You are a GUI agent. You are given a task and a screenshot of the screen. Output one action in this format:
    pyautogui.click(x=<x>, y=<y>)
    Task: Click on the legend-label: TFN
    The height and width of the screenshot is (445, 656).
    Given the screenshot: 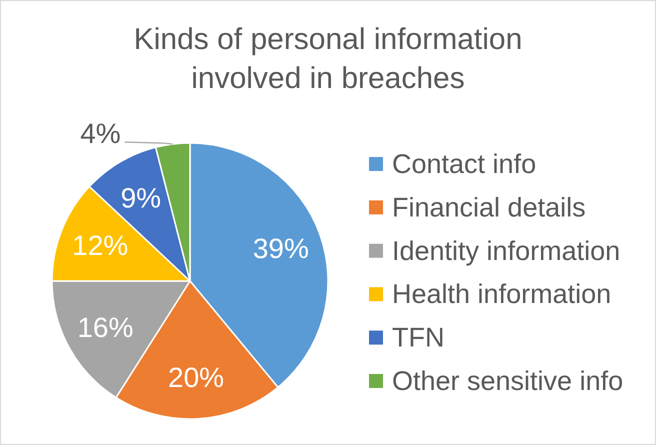 What is the action you would take?
    pyautogui.click(x=418, y=337)
    